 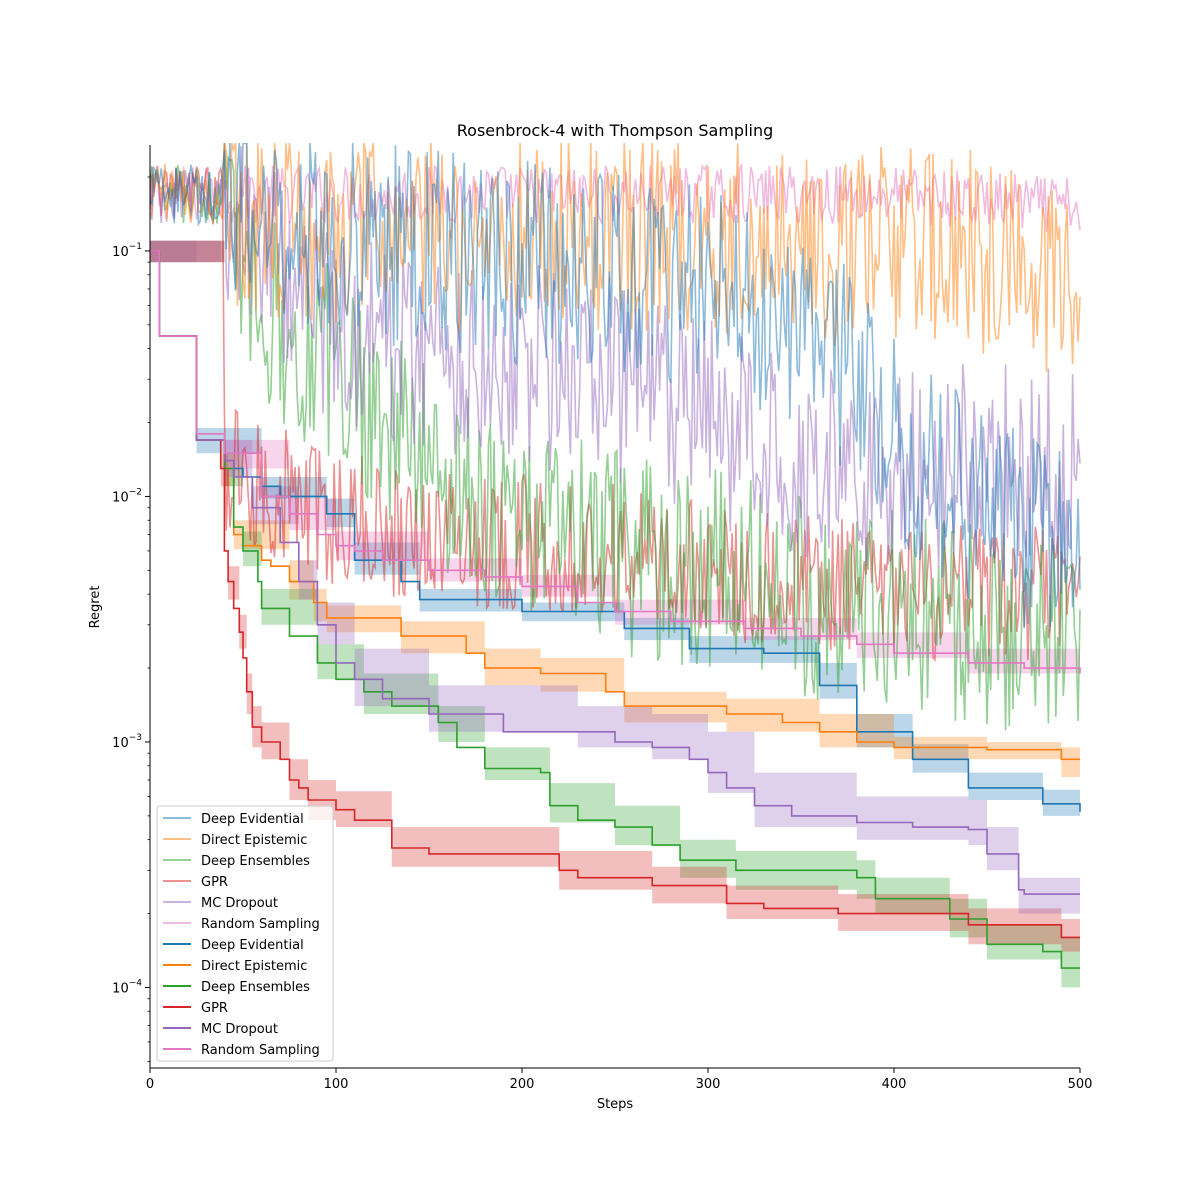 What do you see at coordinates (127, 496) in the screenshot?
I see `y-tick-label: 10⁻²` at bounding box center [127, 496].